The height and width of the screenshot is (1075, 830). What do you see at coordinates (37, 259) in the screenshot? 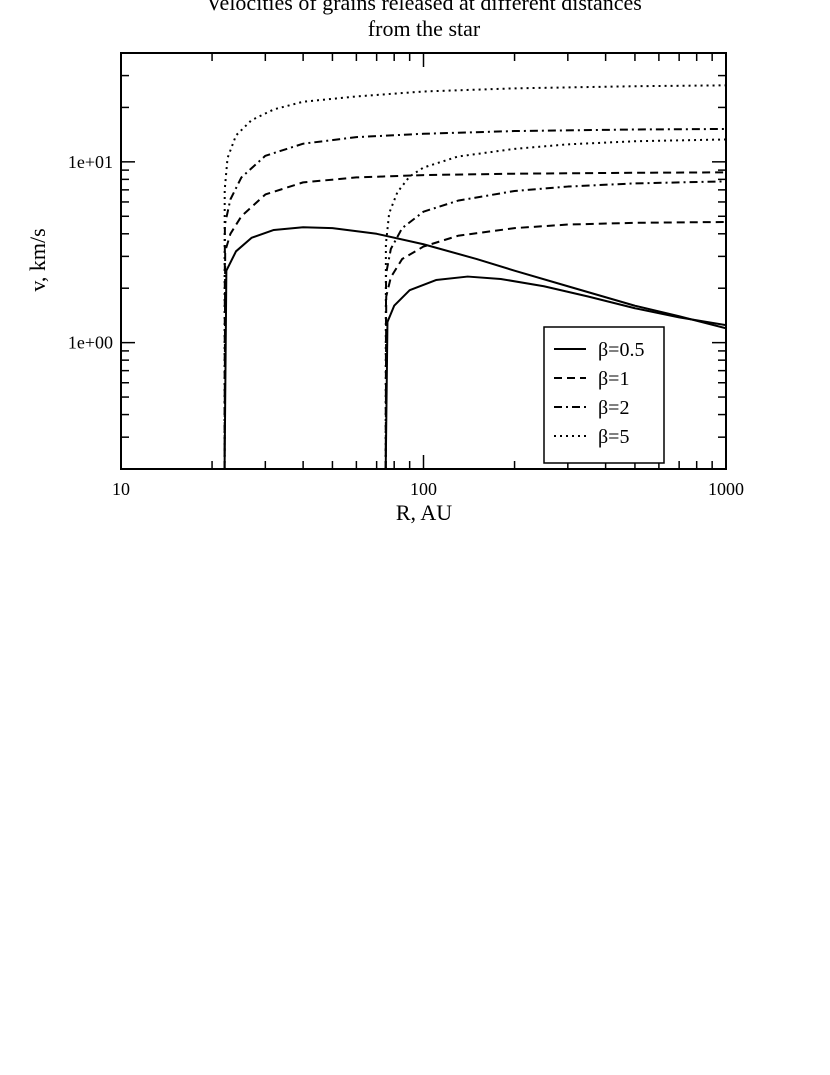
I see `y-axis-label: v, km/s` at bounding box center [37, 259].